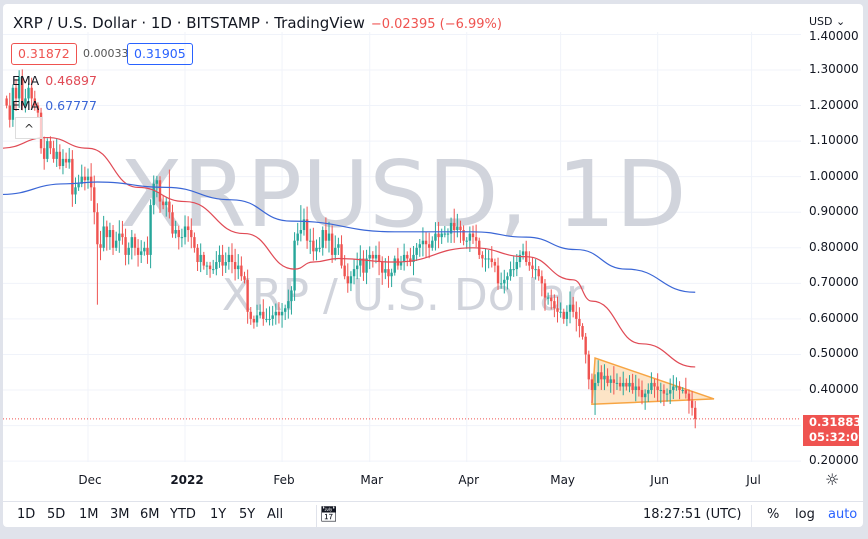 Image resolution: width=868 pixels, height=539 pixels. What do you see at coordinates (834, 175) in the screenshot?
I see `price-tick-label: 1.00000` at bounding box center [834, 175].